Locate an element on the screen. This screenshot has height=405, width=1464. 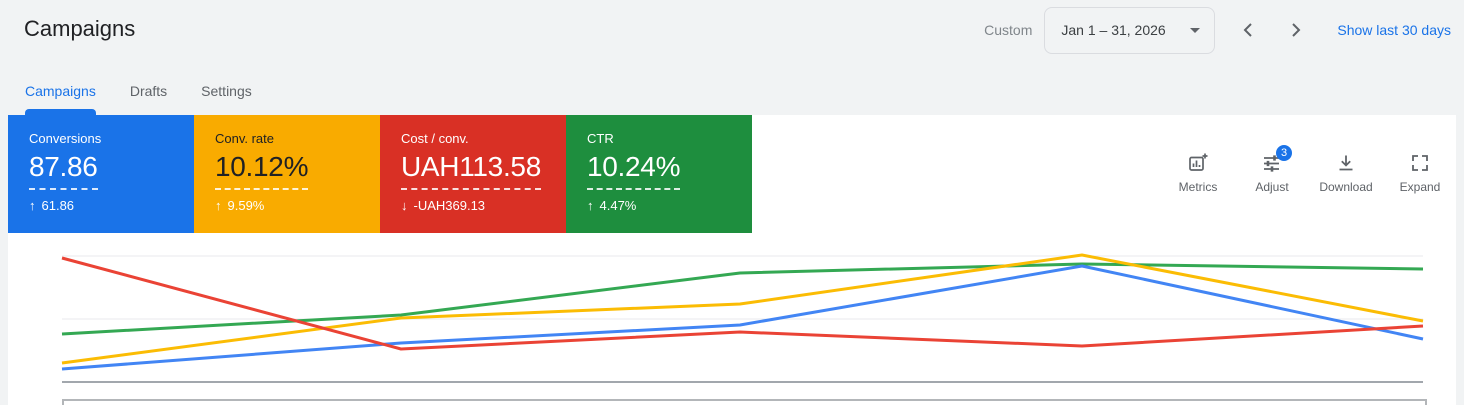
adjust-icon: 3 is located at coordinates (1276, 159).